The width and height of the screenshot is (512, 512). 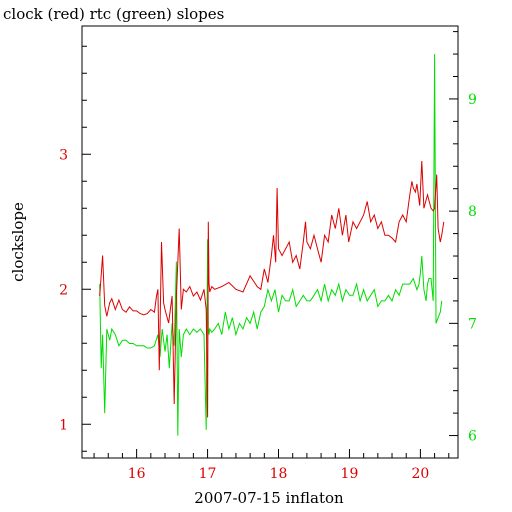 What do you see at coordinates (420, 474) in the screenshot?
I see `x-tick-label: 20` at bounding box center [420, 474].